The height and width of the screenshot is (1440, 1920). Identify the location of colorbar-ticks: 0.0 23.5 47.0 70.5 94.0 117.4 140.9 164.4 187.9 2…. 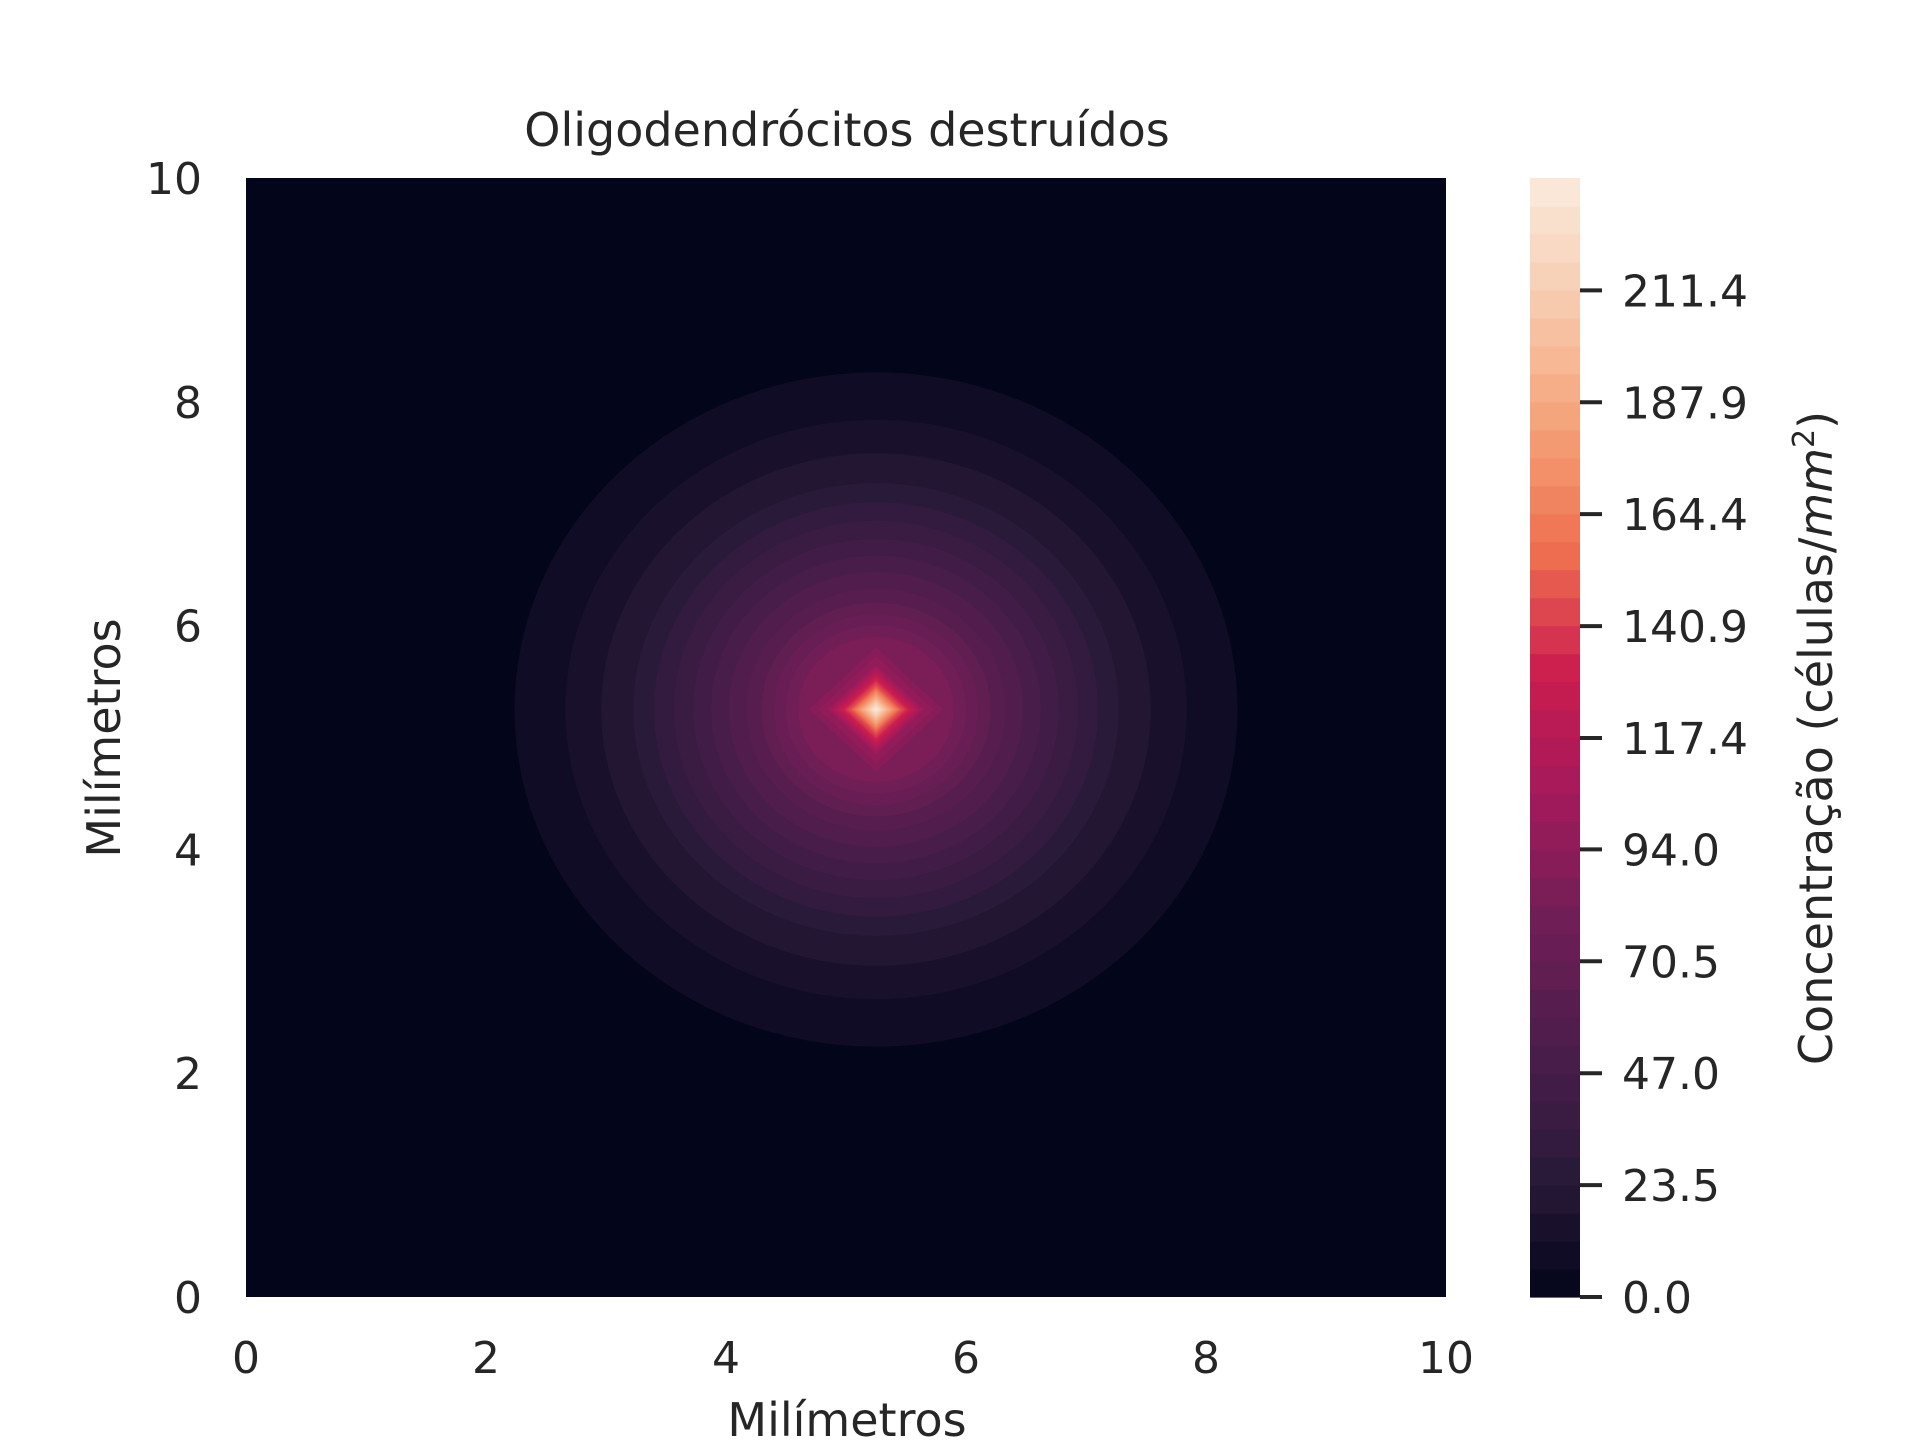
(1664, 795).